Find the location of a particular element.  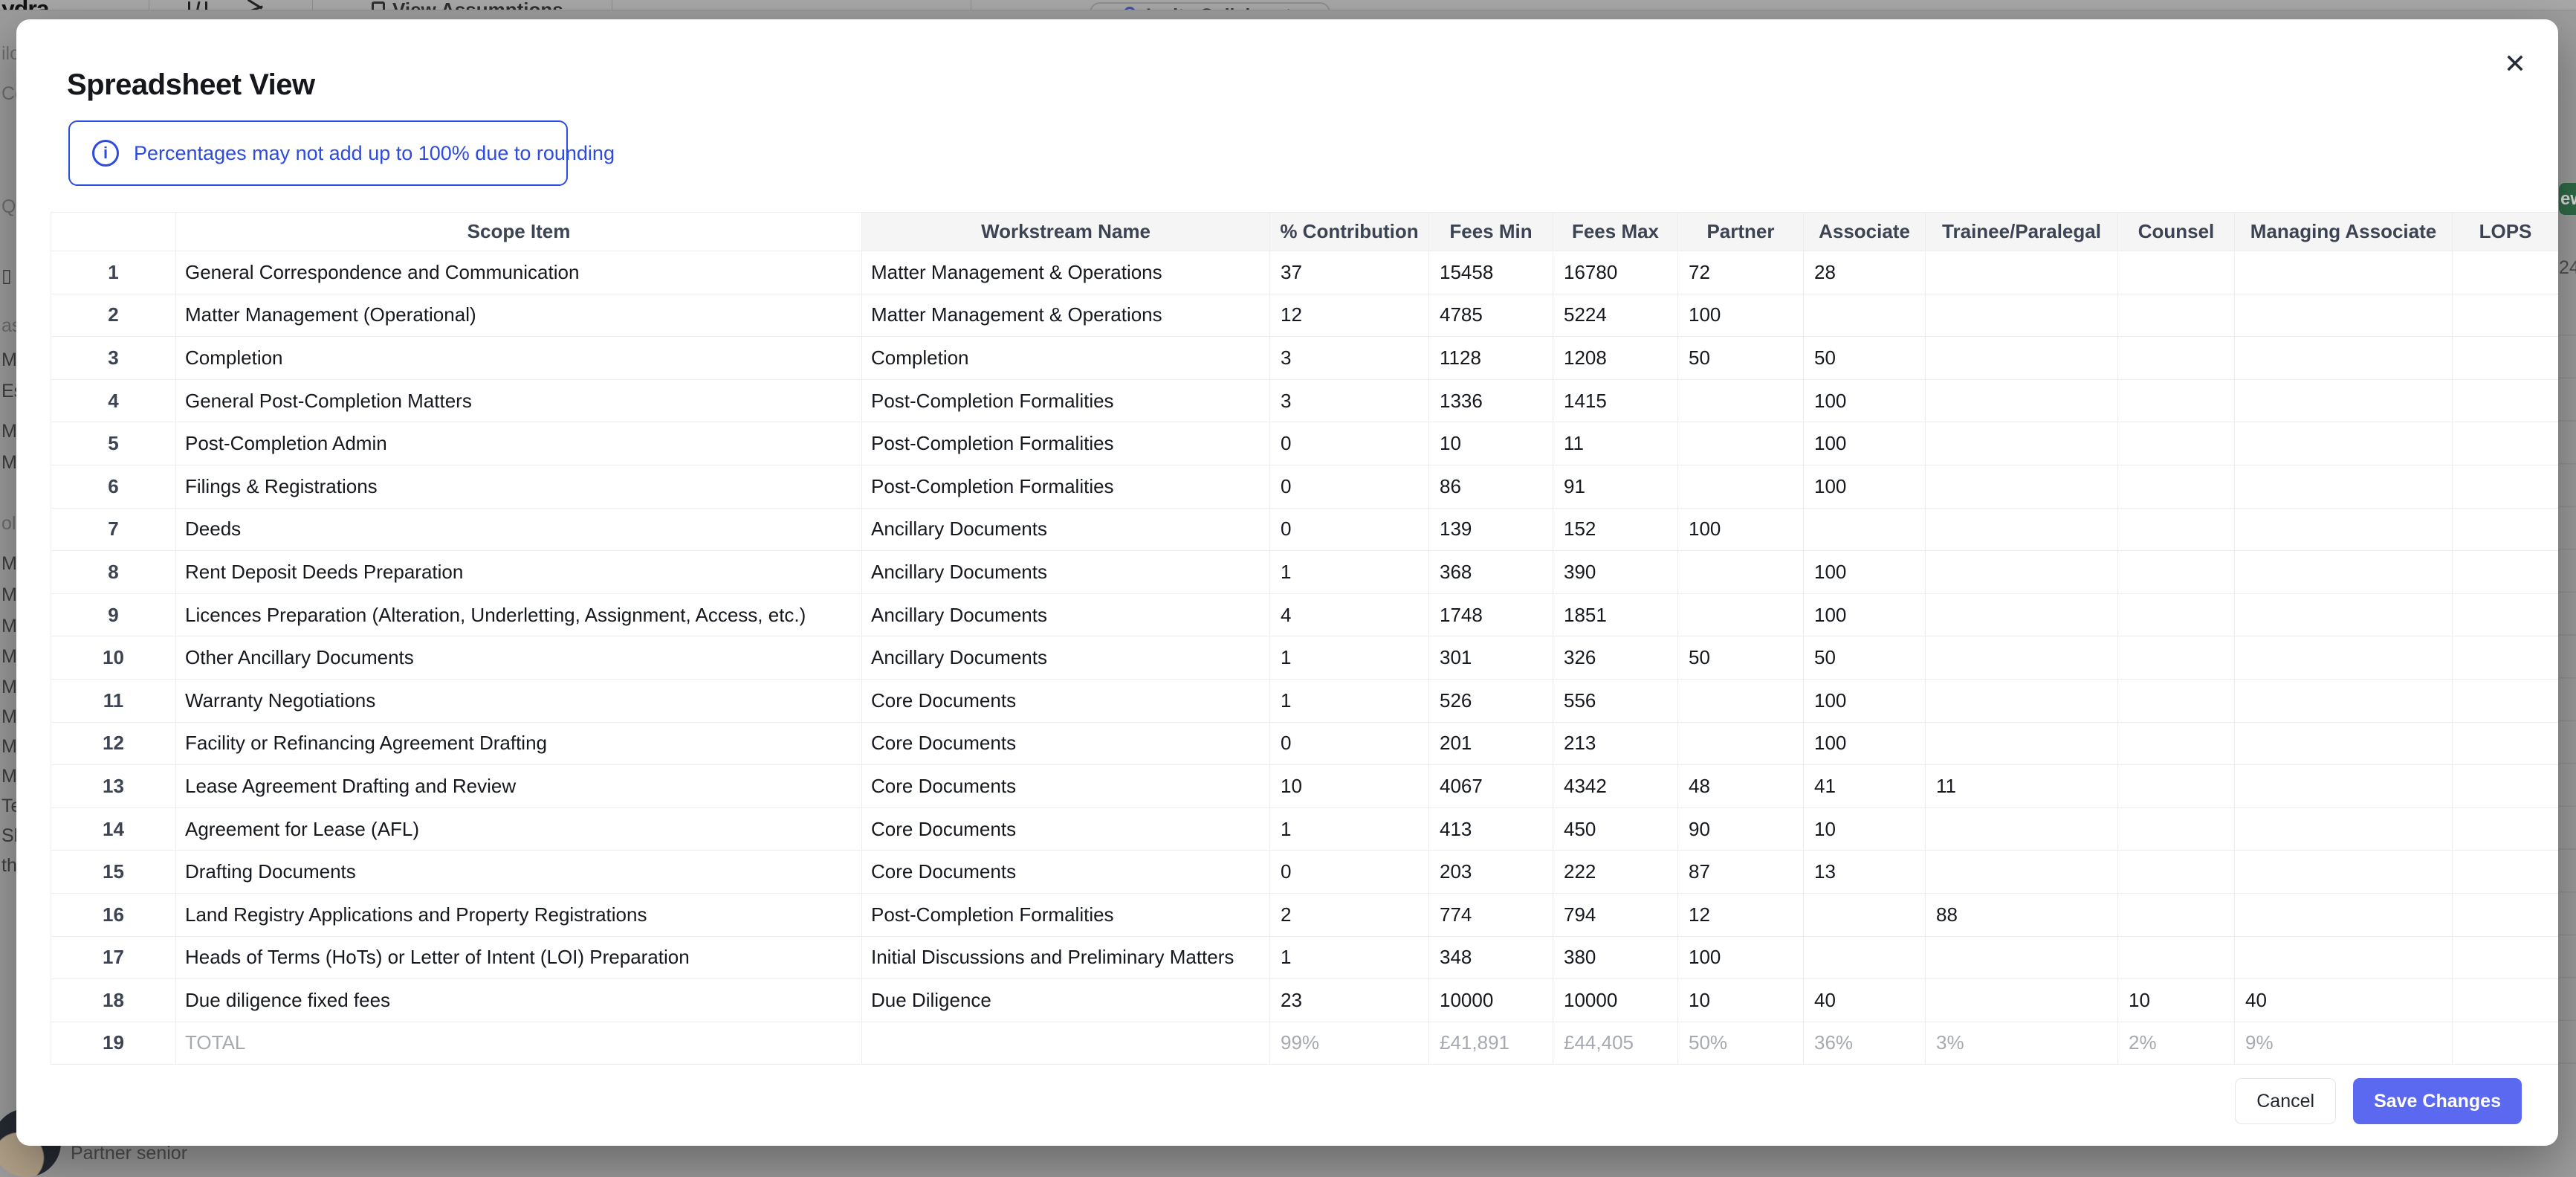

cell-fees_max: 5224 is located at coordinates (1616, 315).